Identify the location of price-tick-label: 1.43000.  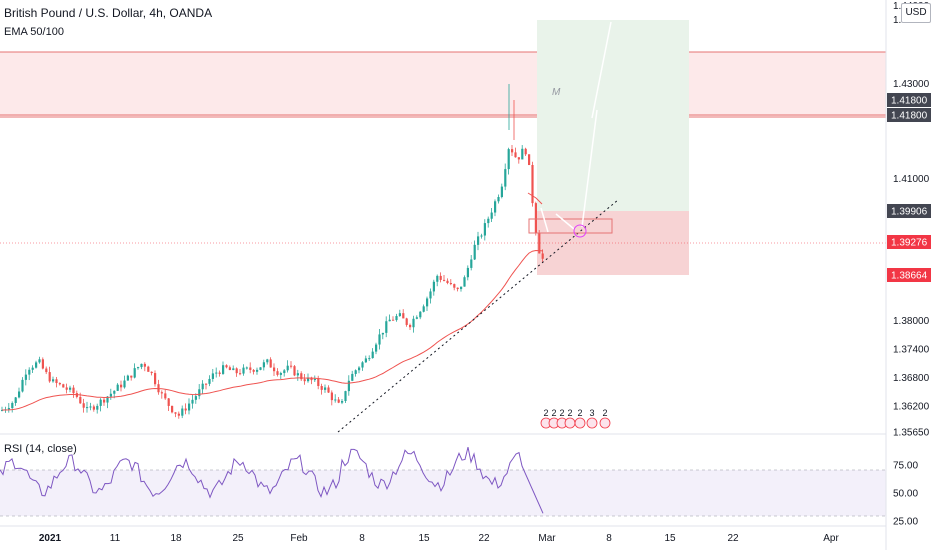
(911, 84).